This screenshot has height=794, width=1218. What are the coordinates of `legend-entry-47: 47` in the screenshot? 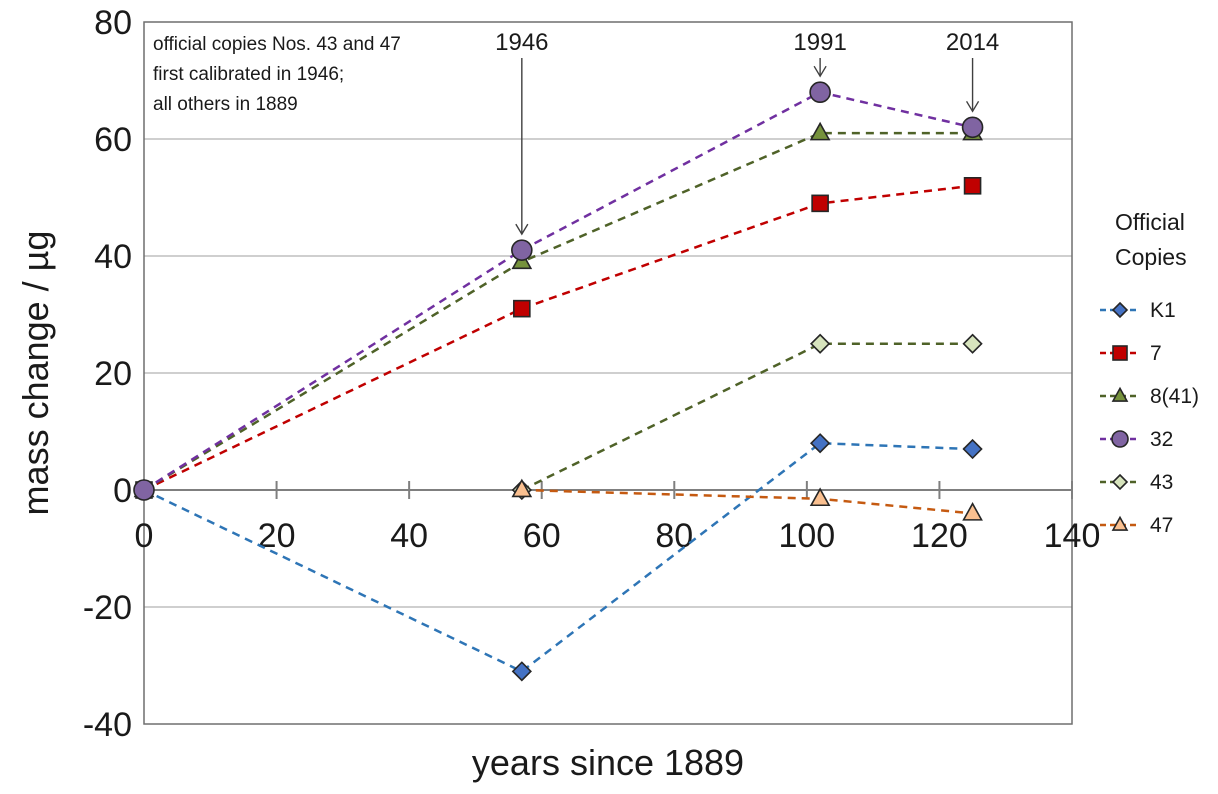 It's located at (1136, 525).